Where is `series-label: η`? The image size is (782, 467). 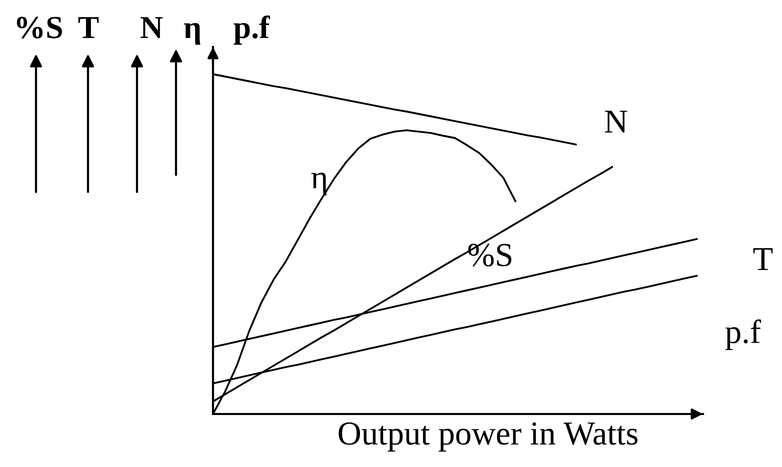 series-label: η is located at coordinates (318, 184).